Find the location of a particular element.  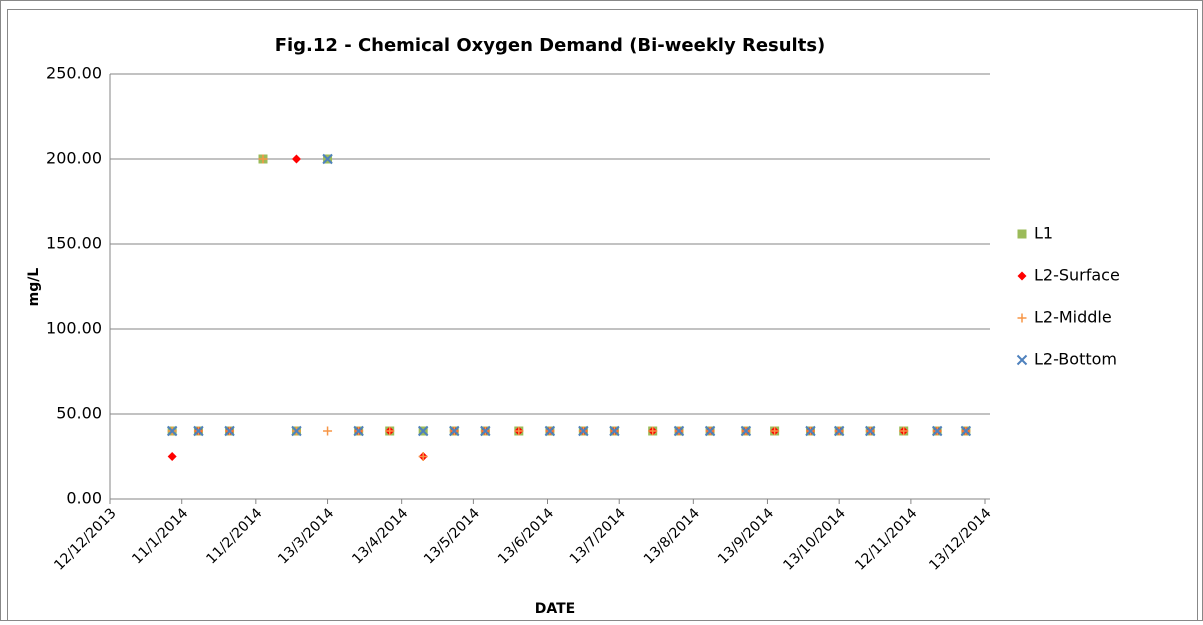

y-axis-label: mg/L is located at coordinates (34, 287).